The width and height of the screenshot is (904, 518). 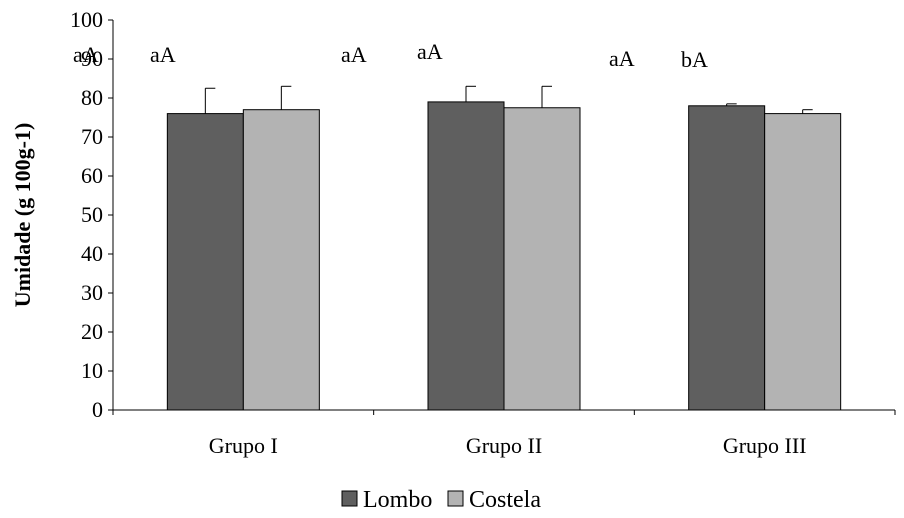 I want to click on legend-label-costela: Costela, so click(x=505, y=500).